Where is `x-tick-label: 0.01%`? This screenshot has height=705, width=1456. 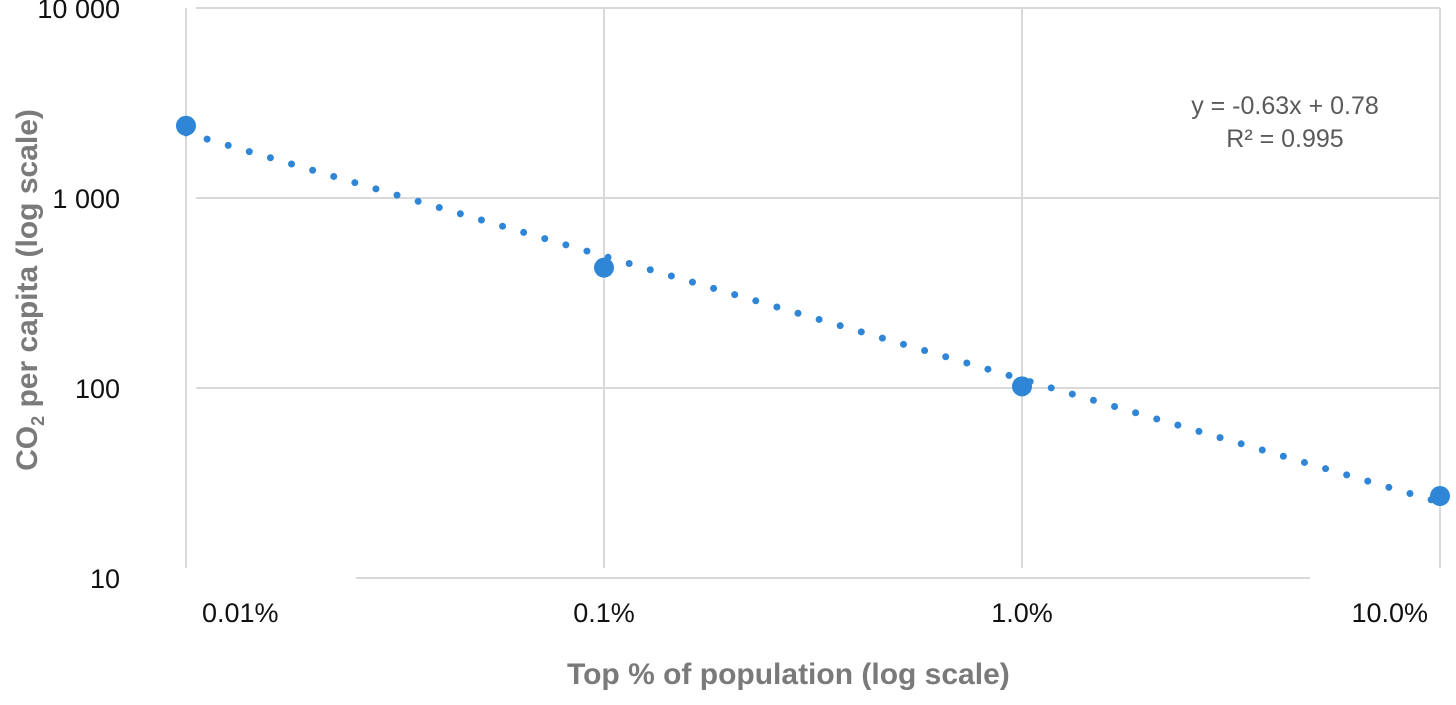
x-tick-label: 0.01% is located at coordinates (240, 613).